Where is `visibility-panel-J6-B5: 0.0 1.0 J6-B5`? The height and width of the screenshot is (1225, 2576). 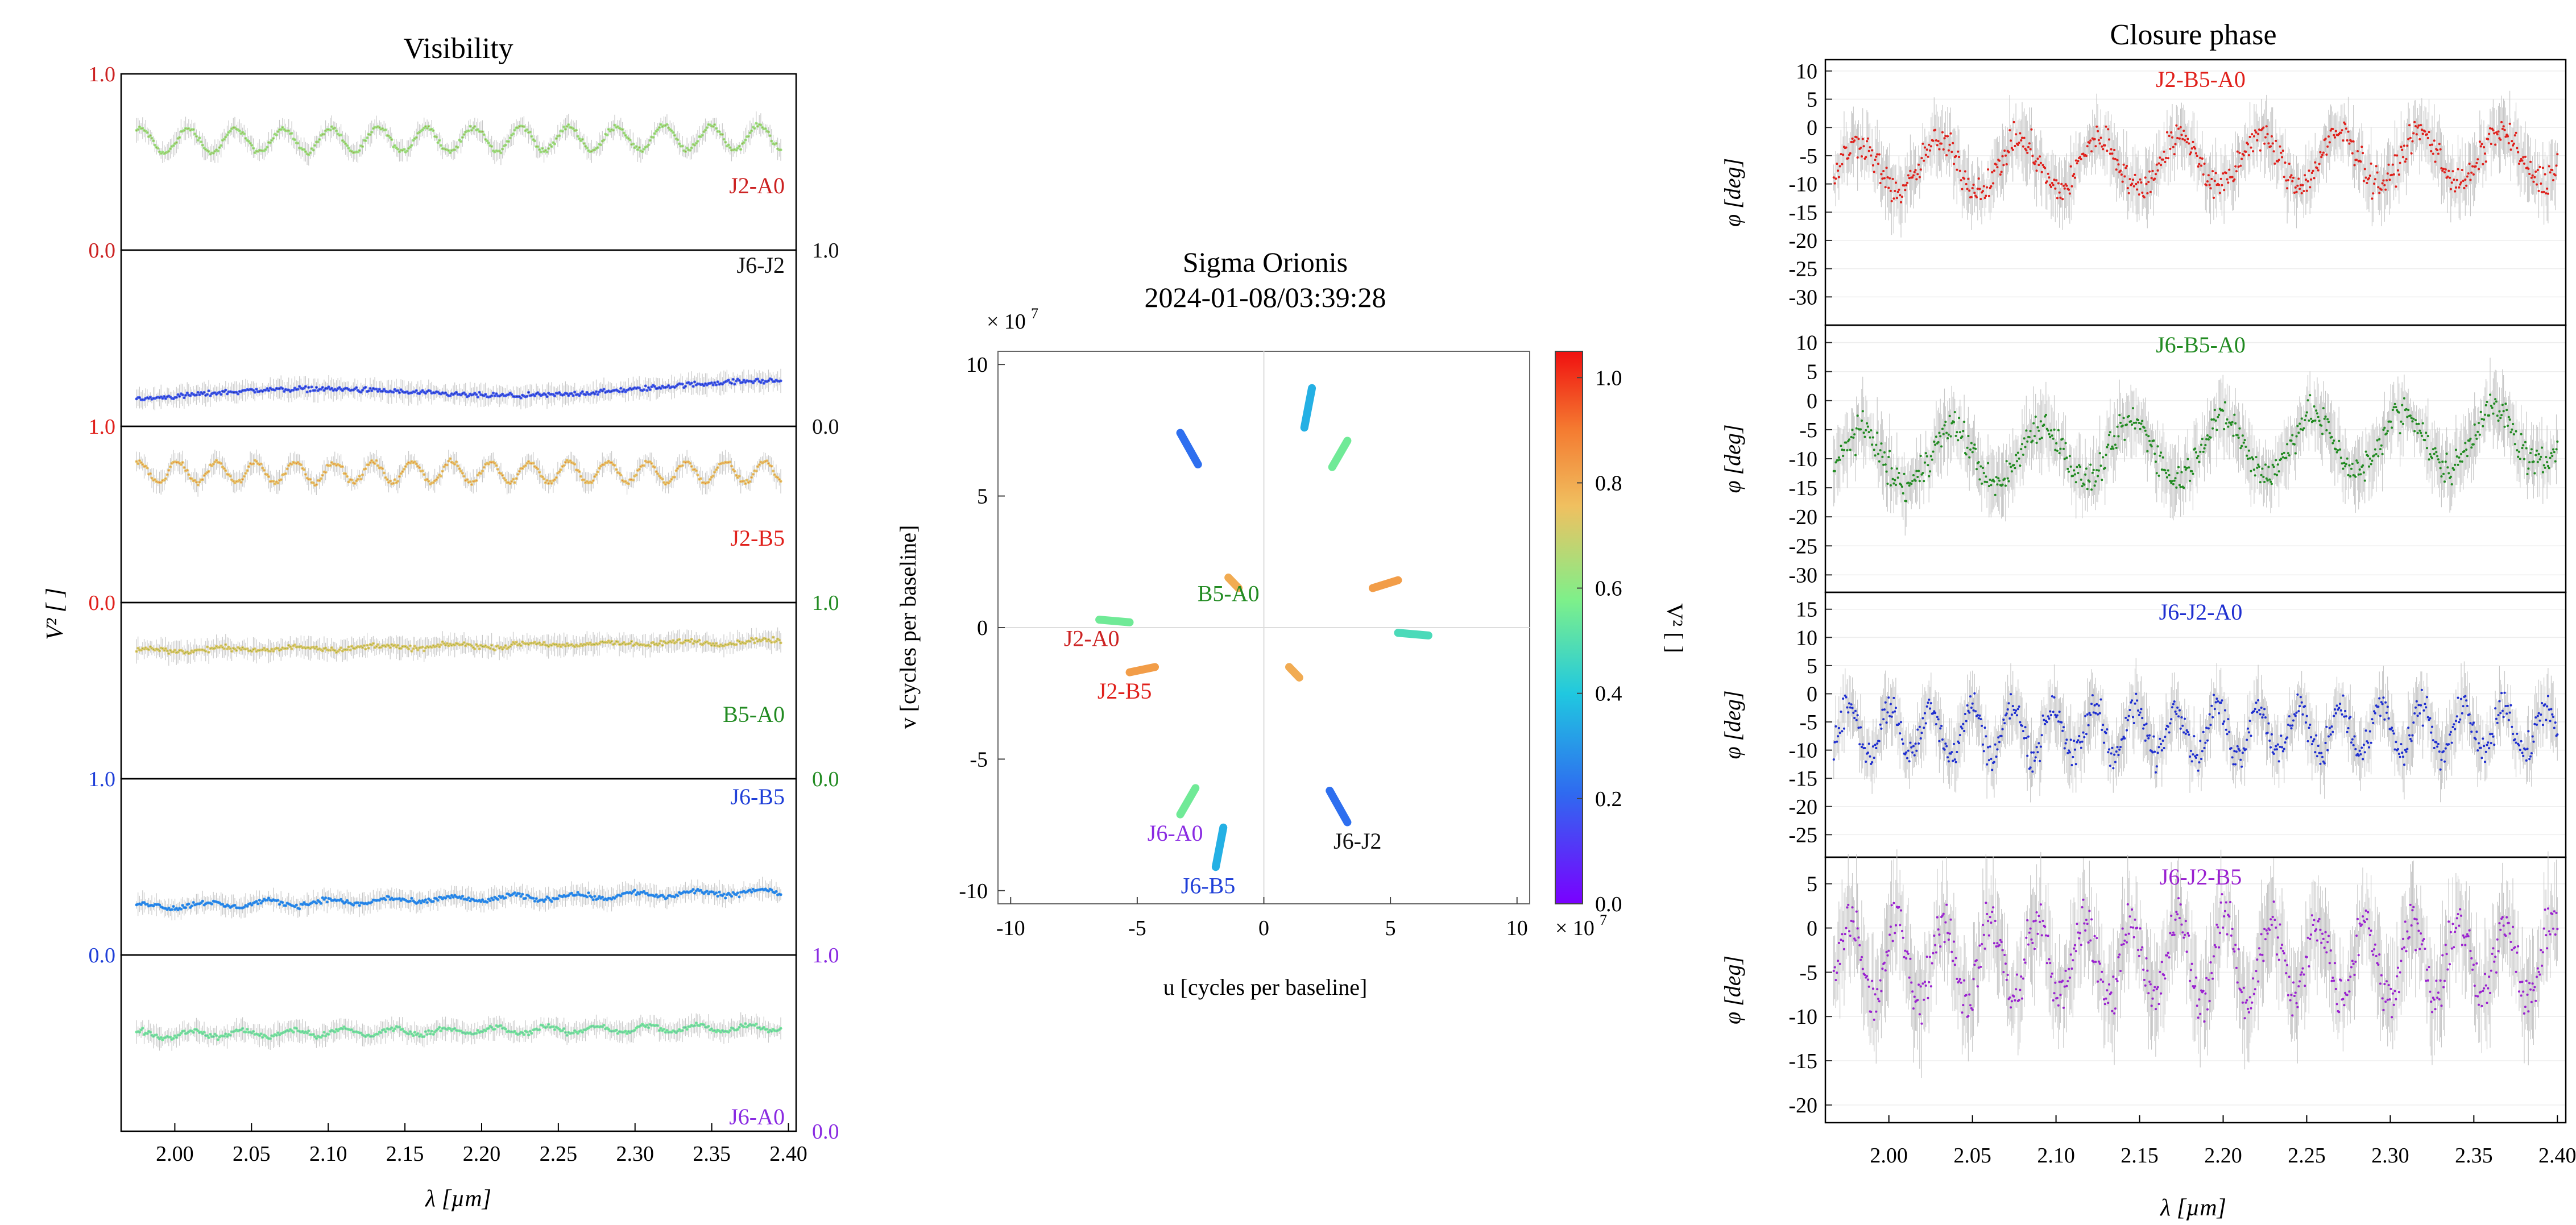
visibility-panel-J6-B5: 0.0 1.0 J6-B5 is located at coordinates (443, 867).